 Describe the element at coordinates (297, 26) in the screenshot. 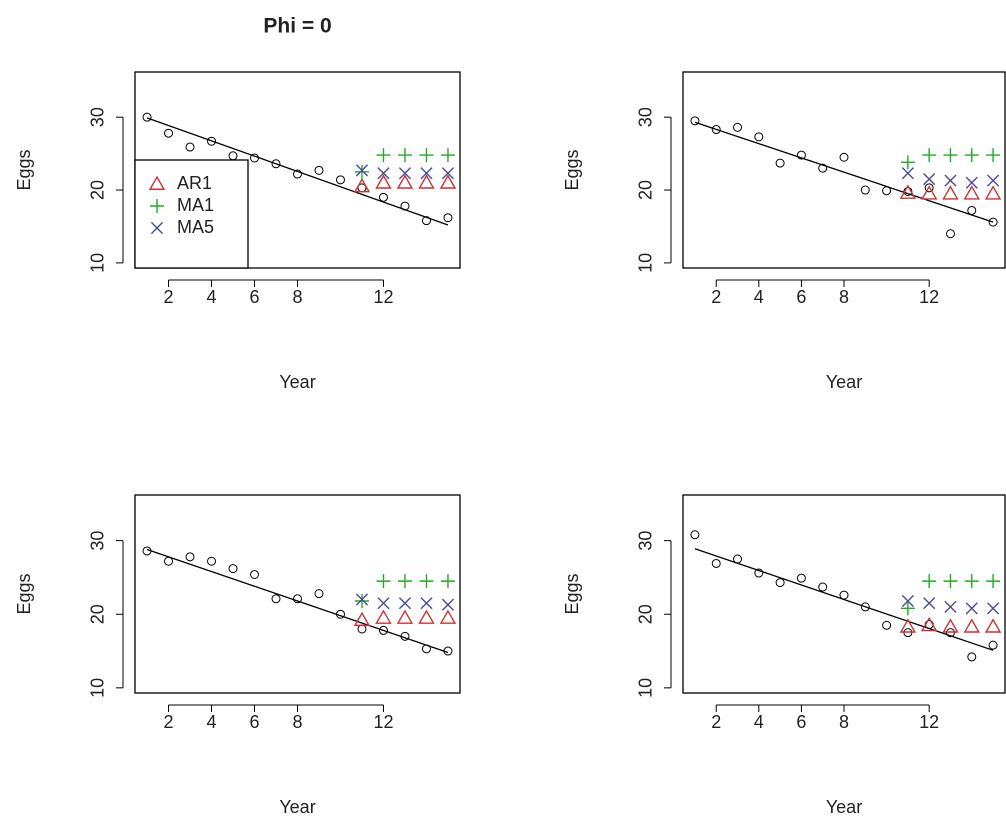

I see `chart-title: Phi = 0` at that location.